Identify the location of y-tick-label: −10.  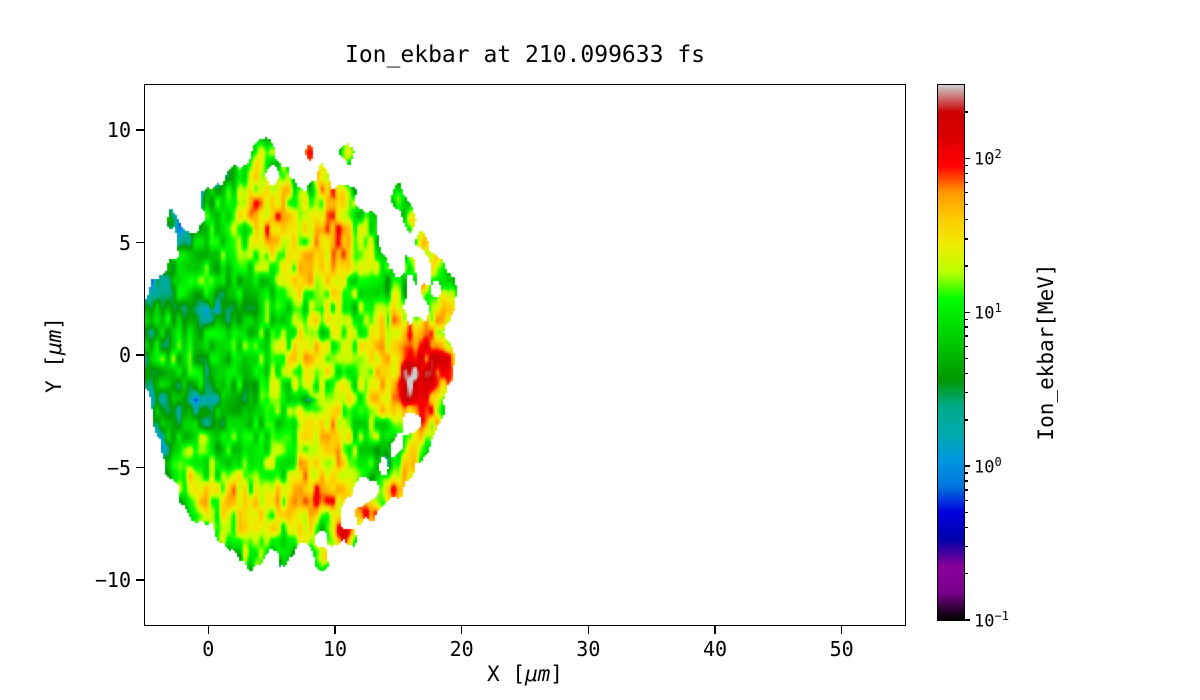
(112, 580).